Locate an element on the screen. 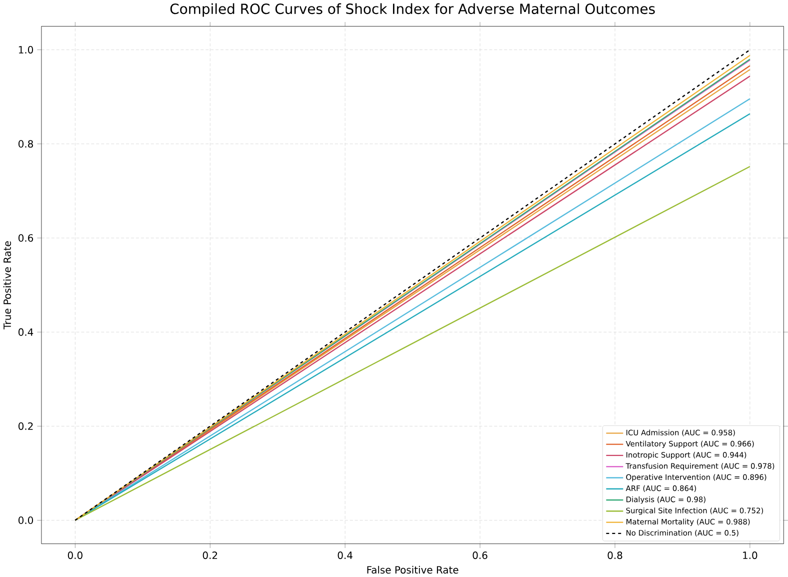  x-tick-label: 0.0 is located at coordinates (75, 556).